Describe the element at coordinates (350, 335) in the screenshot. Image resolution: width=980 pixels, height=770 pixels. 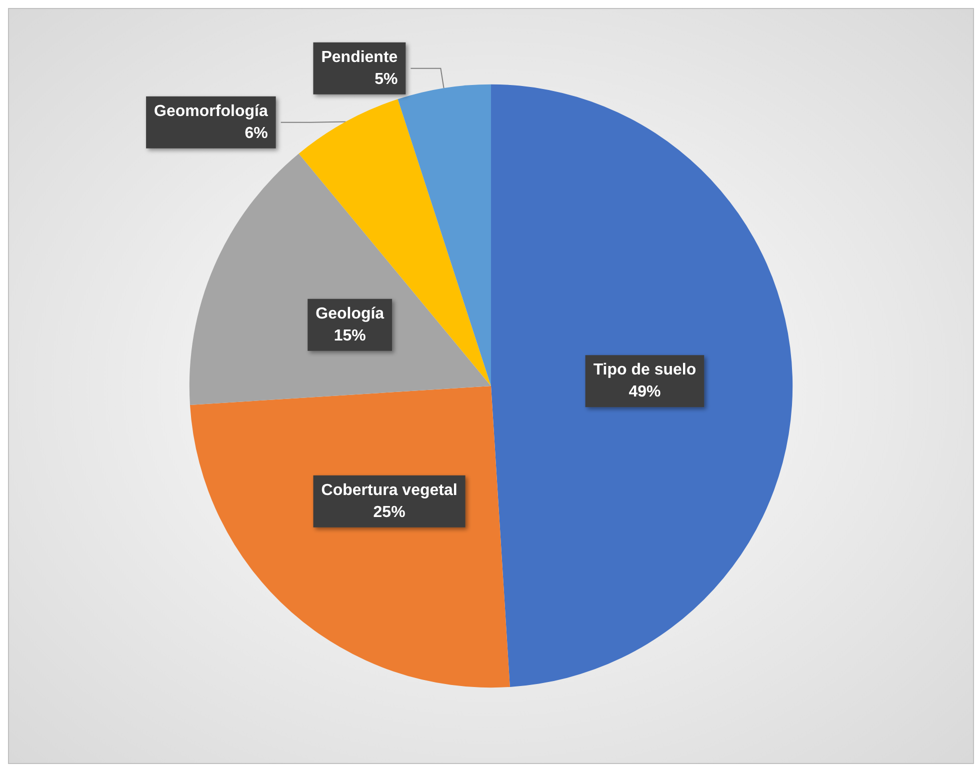
I see `data-label: 15%` at that location.